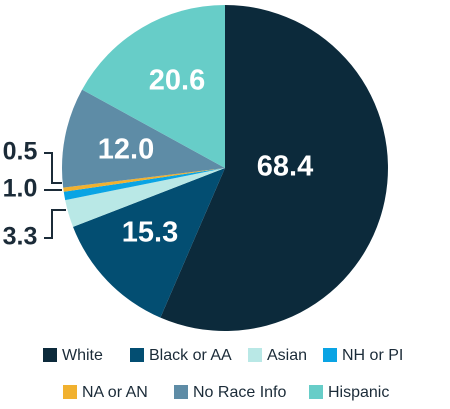  What do you see at coordinates (177, 81) in the screenshot?
I see `data-label-hispanic: 20.6` at bounding box center [177, 81].